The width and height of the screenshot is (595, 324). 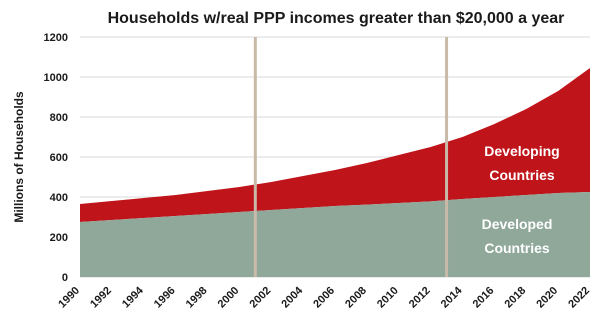 What do you see at coordinates (547, 298) in the screenshot?
I see `x-tick-label: 2020` at bounding box center [547, 298].